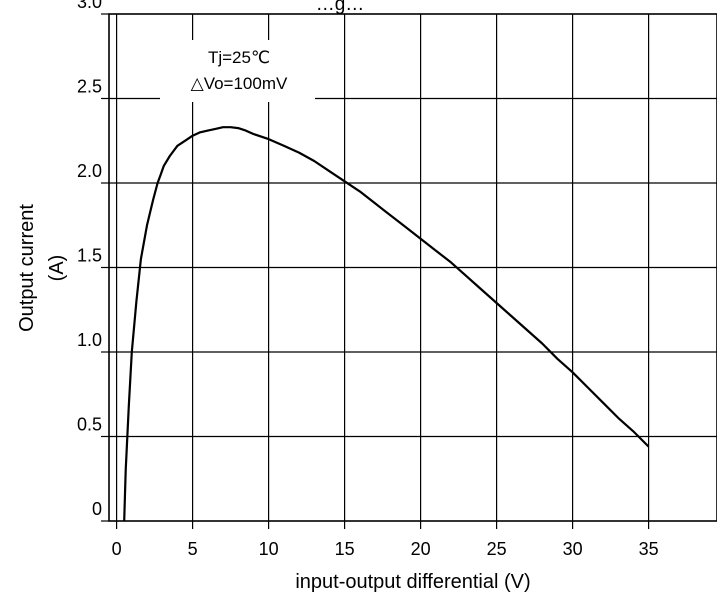 This screenshot has width=717, height=603. What do you see at coordinates (89, 425) in the screenshot?
I see `y-tick-label: 0.5` at bounding box center [89, 425].